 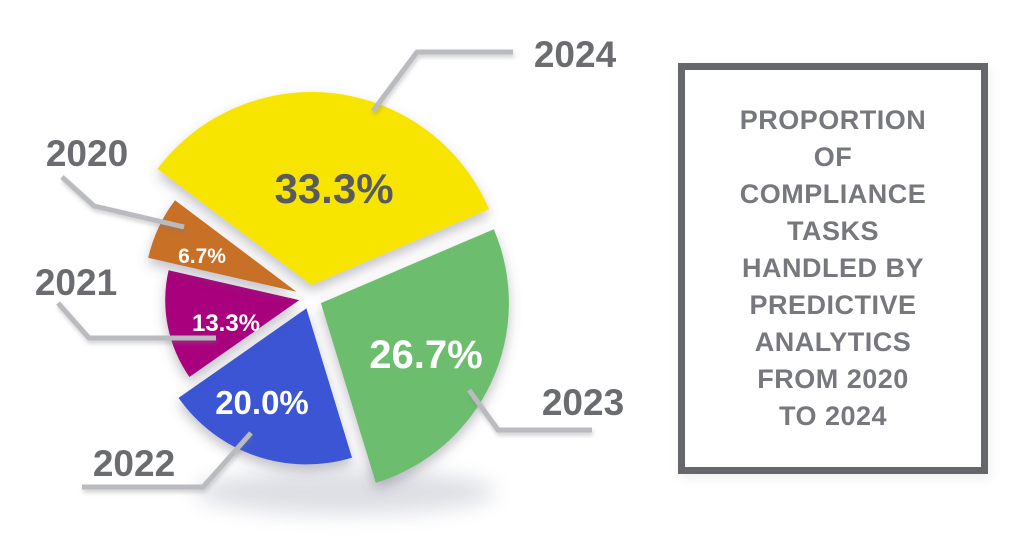 What do you see at coordinates (136, 321) in the screenshot?
I see `leader-line-2021` at bounding box center [136, 321].